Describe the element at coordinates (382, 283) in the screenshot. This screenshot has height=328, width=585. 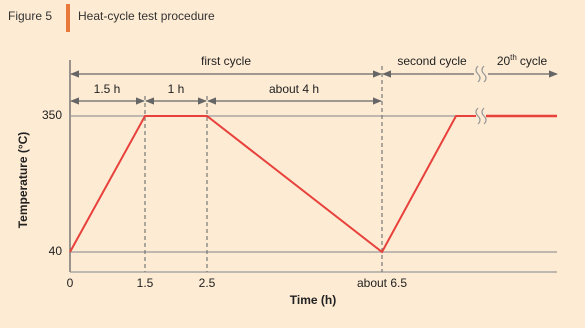
I see `x-label: about 6.5` at that location.